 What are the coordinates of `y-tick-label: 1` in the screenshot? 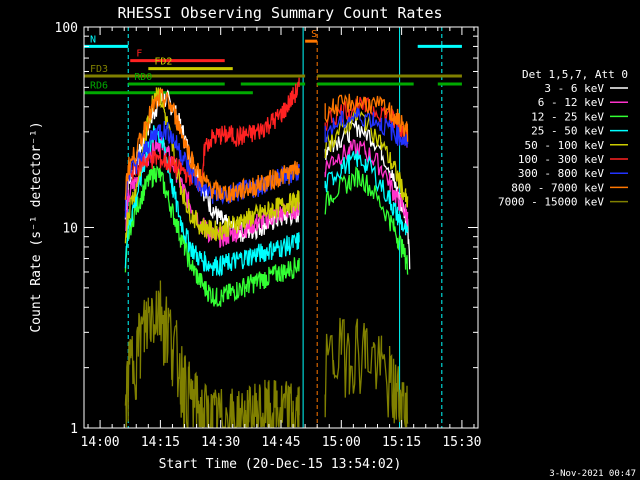 It's located at (74, 429).